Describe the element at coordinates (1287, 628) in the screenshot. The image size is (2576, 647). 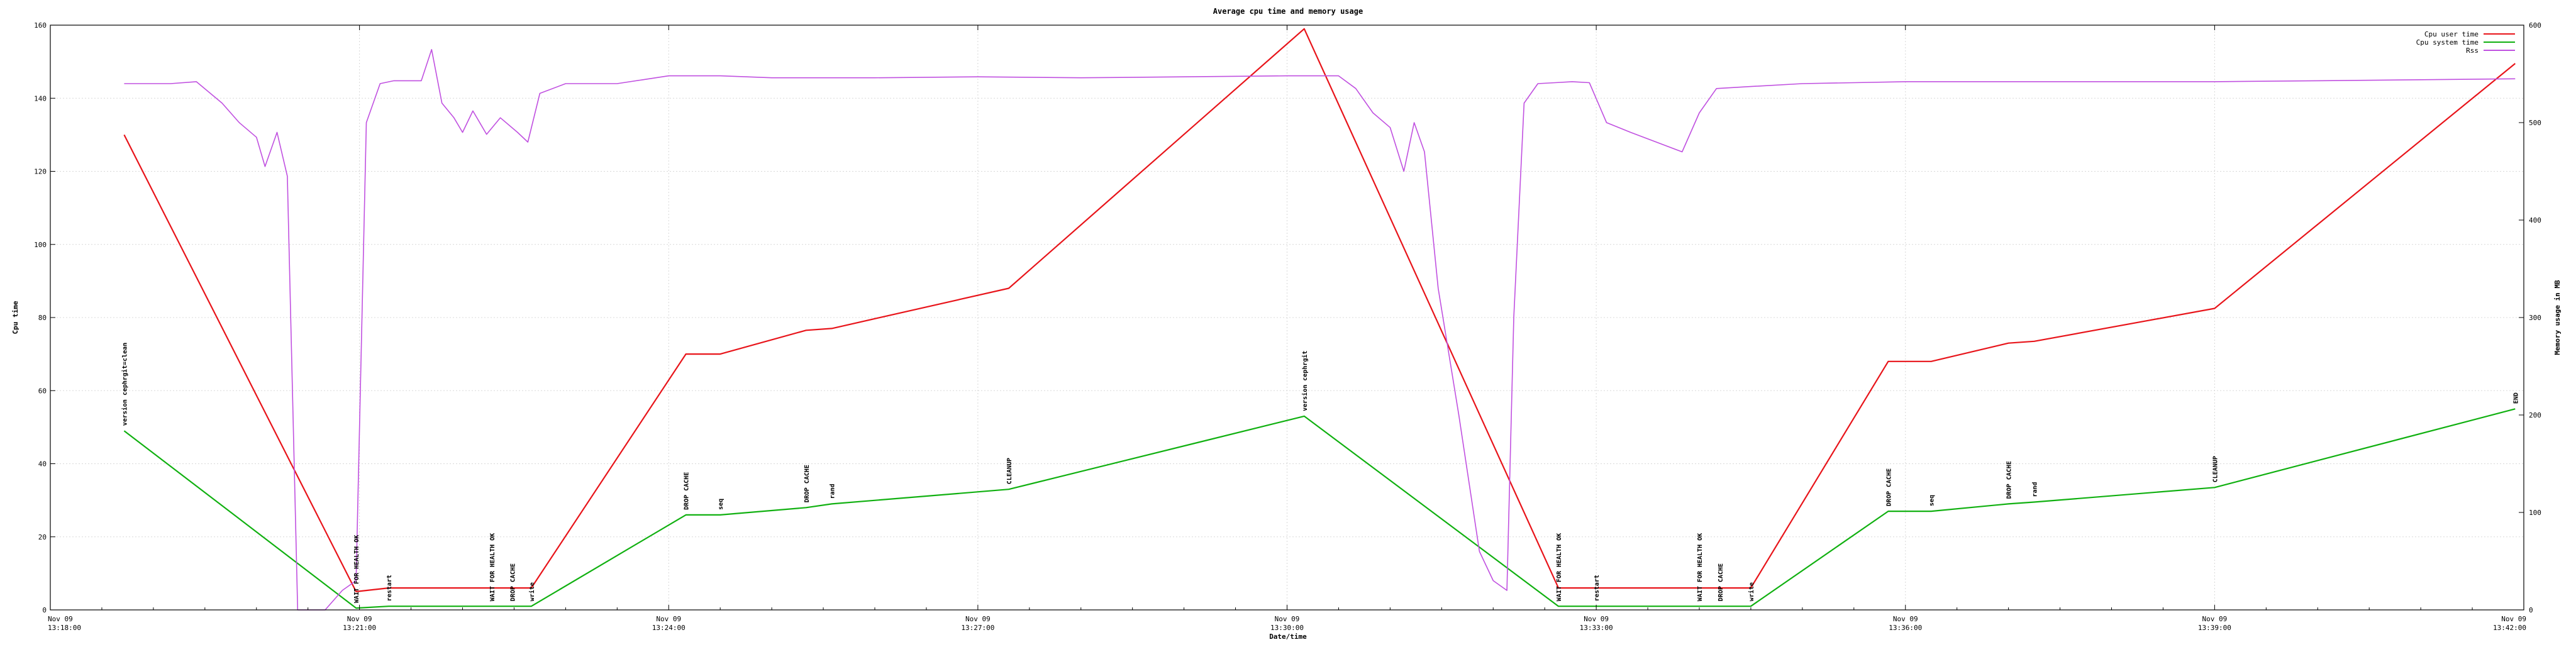
I see `x-tick-time: 13:30:00` at that location.